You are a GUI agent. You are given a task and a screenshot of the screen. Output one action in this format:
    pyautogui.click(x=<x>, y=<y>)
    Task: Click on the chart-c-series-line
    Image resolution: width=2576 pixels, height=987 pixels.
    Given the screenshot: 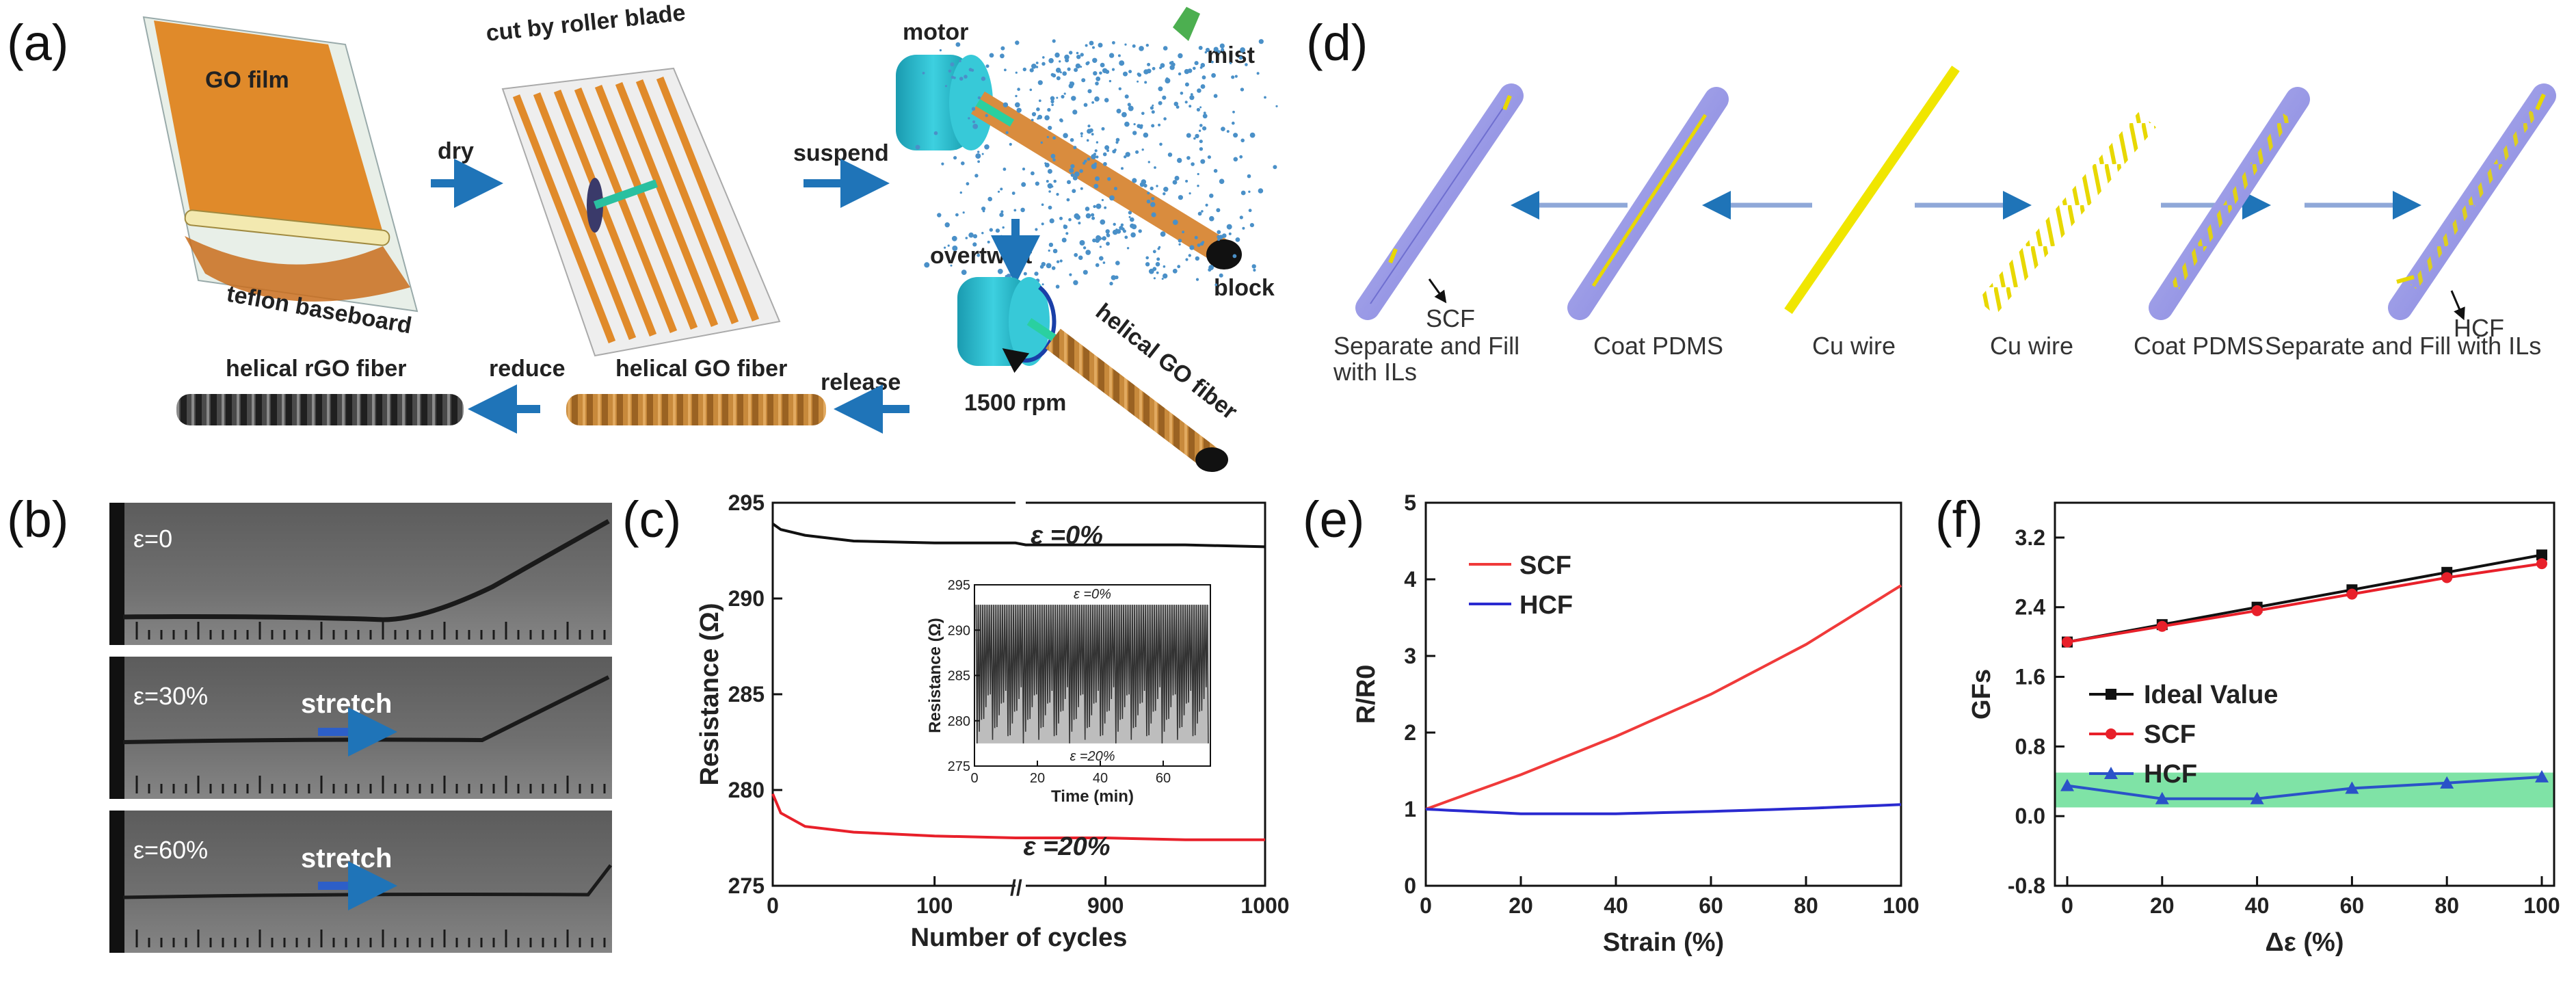 What is the action you would take?
    pyautogui.click(x=1018, y=536)
    